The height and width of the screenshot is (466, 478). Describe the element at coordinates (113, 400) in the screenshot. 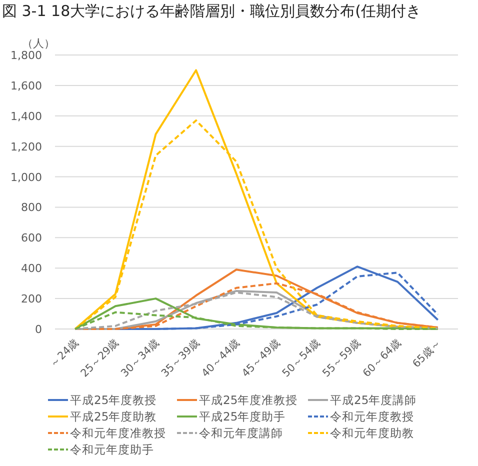

I see `legend-label: 平成25年度教授` at that location.